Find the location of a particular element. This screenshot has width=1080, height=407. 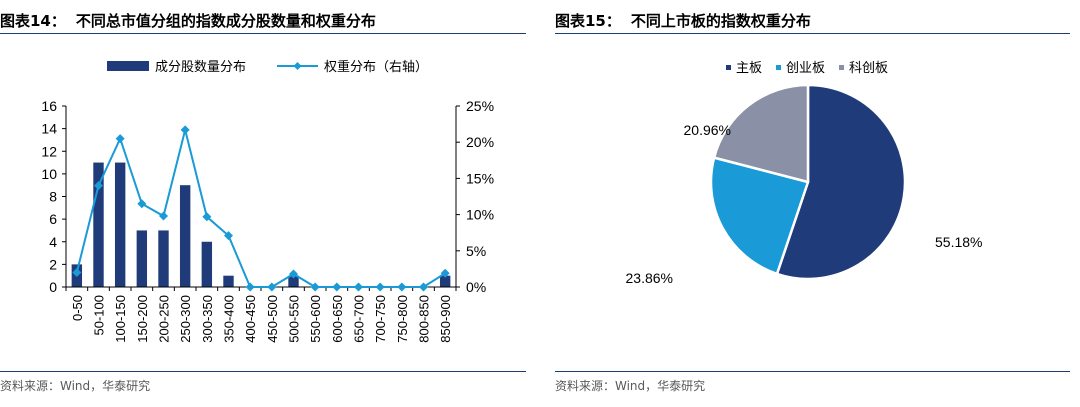

x-tick-label: 0-50 is located at coordinates (77, 308).